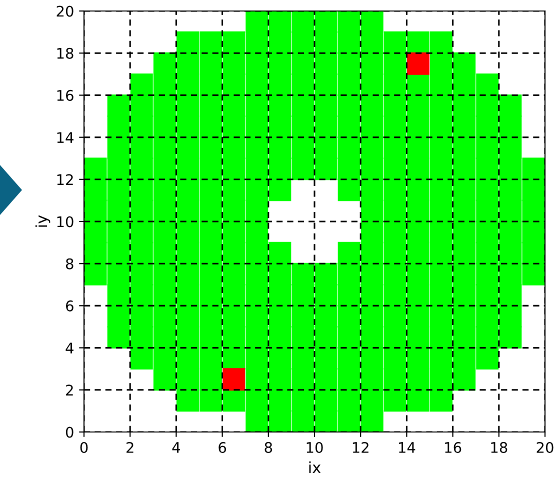  Describe the element at coordinates (315, 467) in the screenshot. I see `x-axis-title: ix` at that location.